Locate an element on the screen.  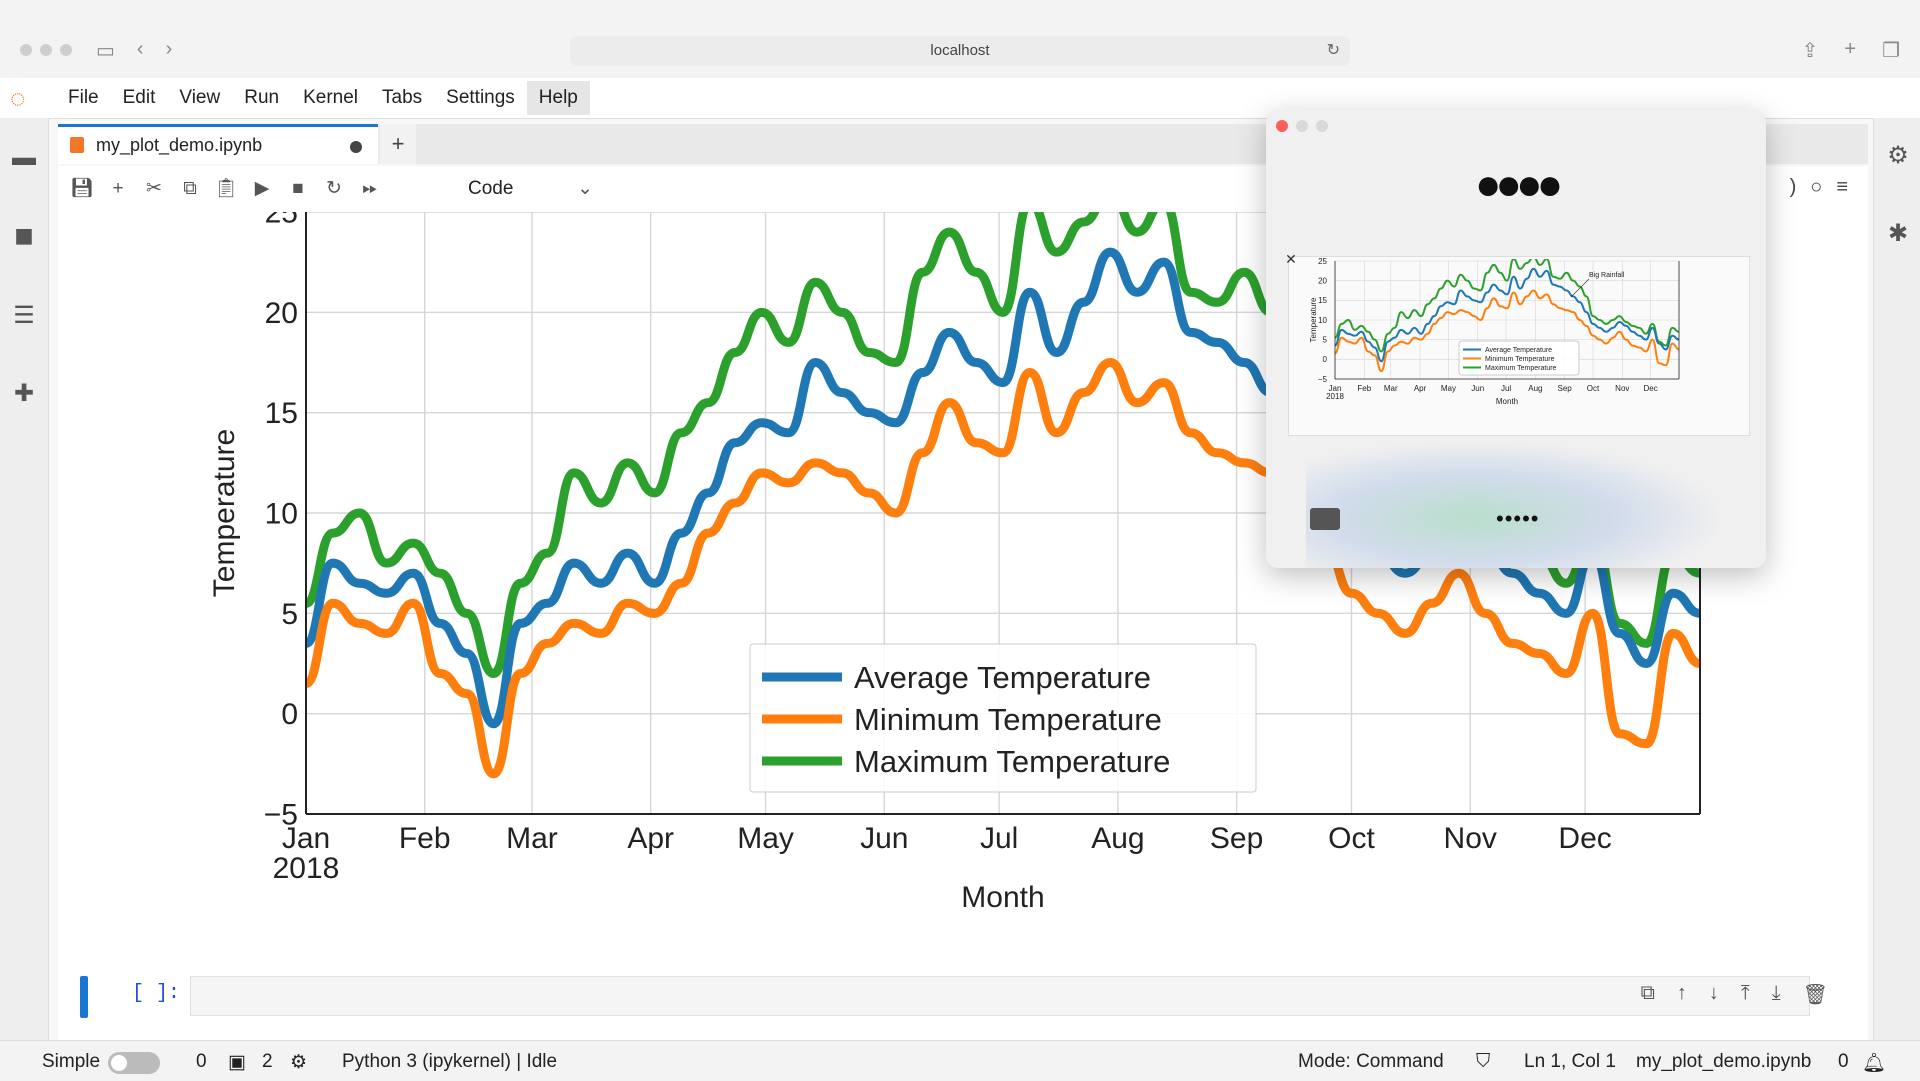
series-line-minimum-temperature is located at coordinates (1507, 331).